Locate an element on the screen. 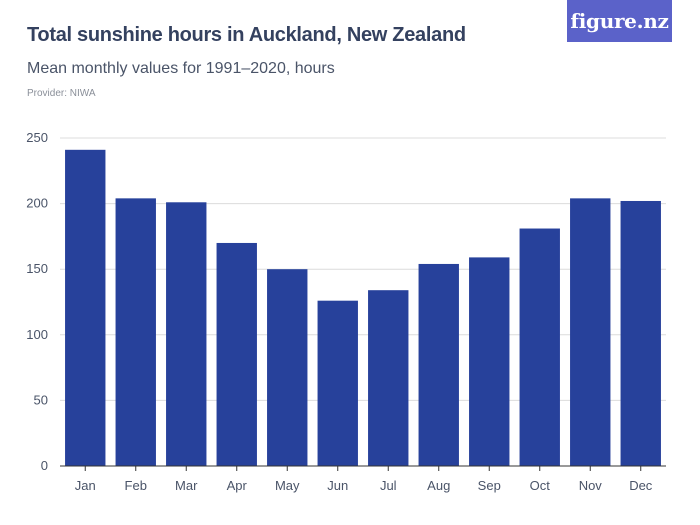 Image resolution: width=700 pixels, height=525 pixels. bar-jan is located at coordinates (85, 308).